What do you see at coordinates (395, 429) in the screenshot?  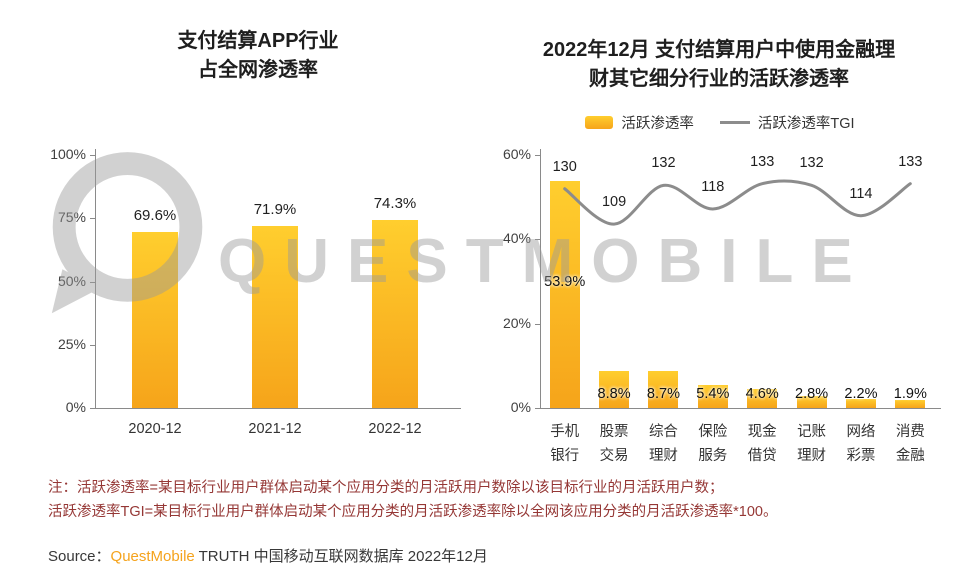 I see `x-category-label: 2022-12` at bounding box center [395, 429].